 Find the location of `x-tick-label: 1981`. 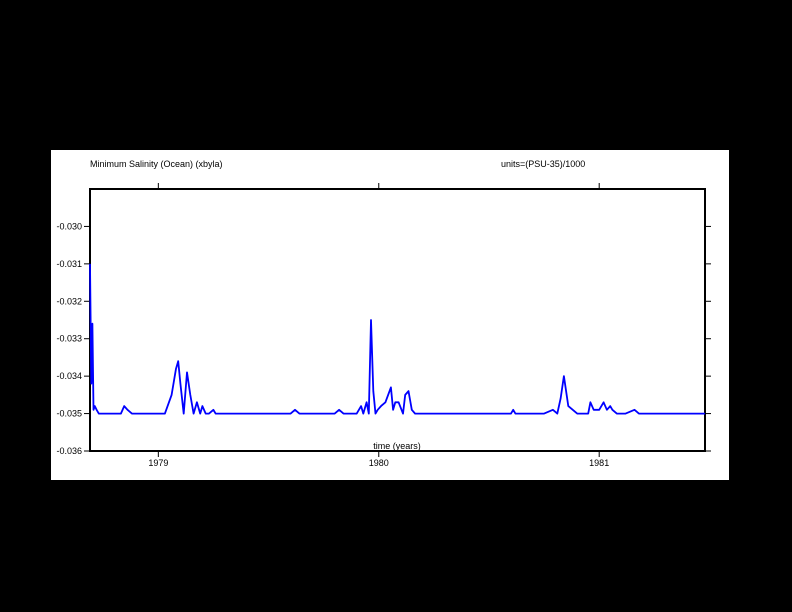

x-tick-label: 1981 is located at coordinates (599, 463).